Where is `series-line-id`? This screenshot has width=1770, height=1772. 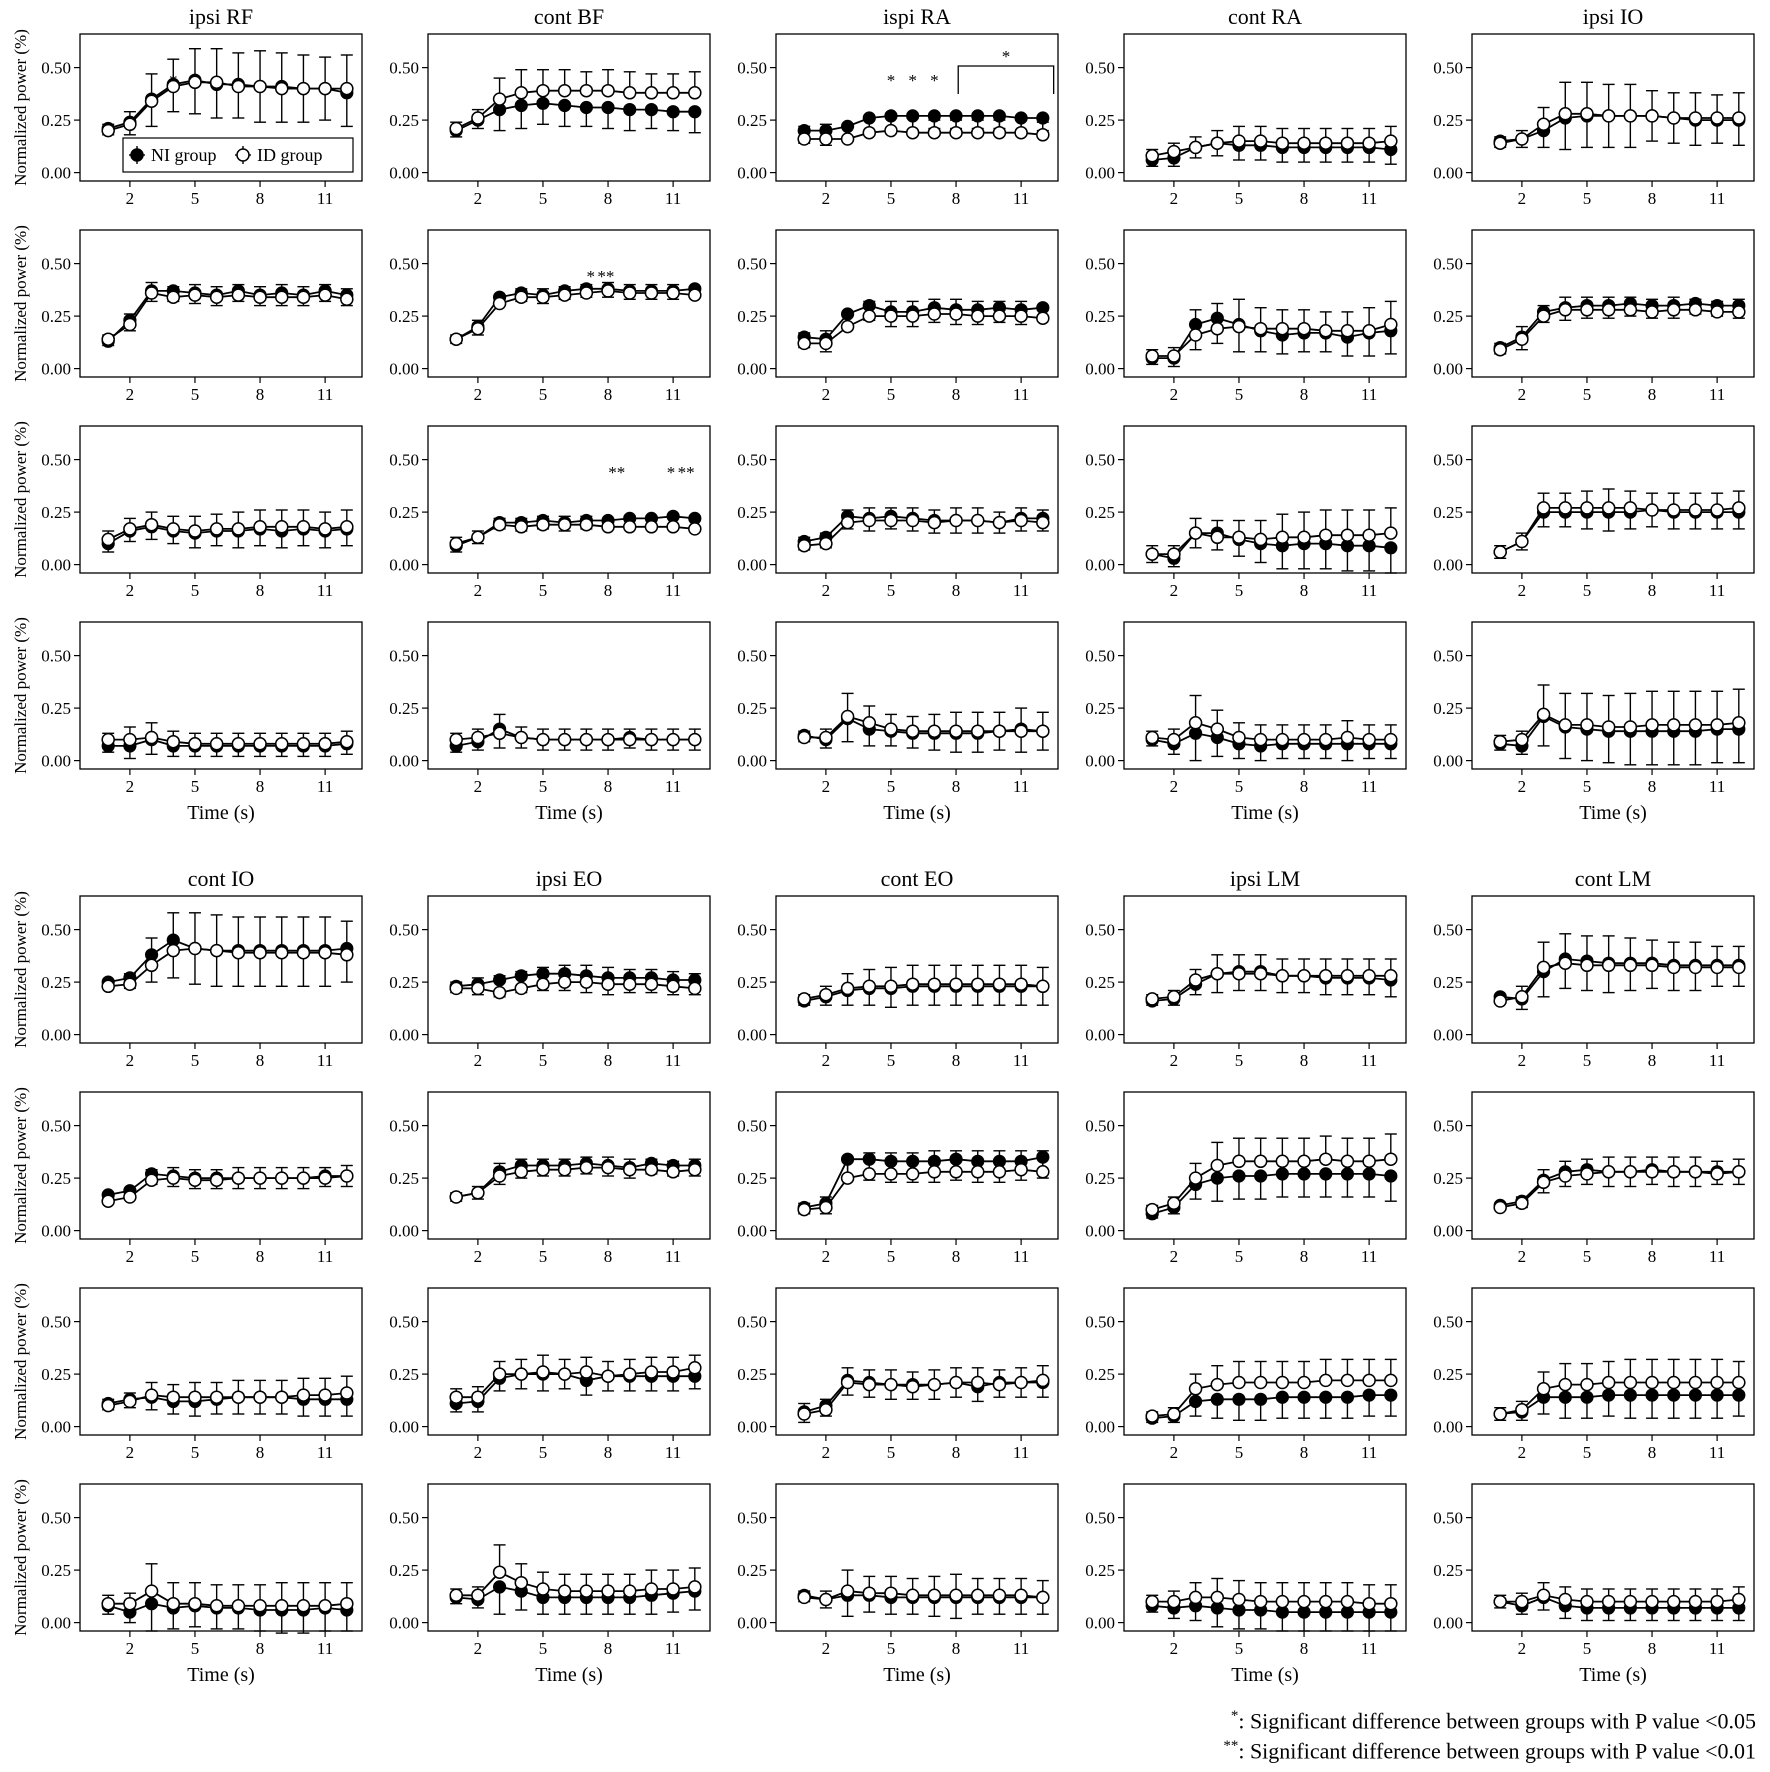 series-line-id is located at coordinates (575, 315).